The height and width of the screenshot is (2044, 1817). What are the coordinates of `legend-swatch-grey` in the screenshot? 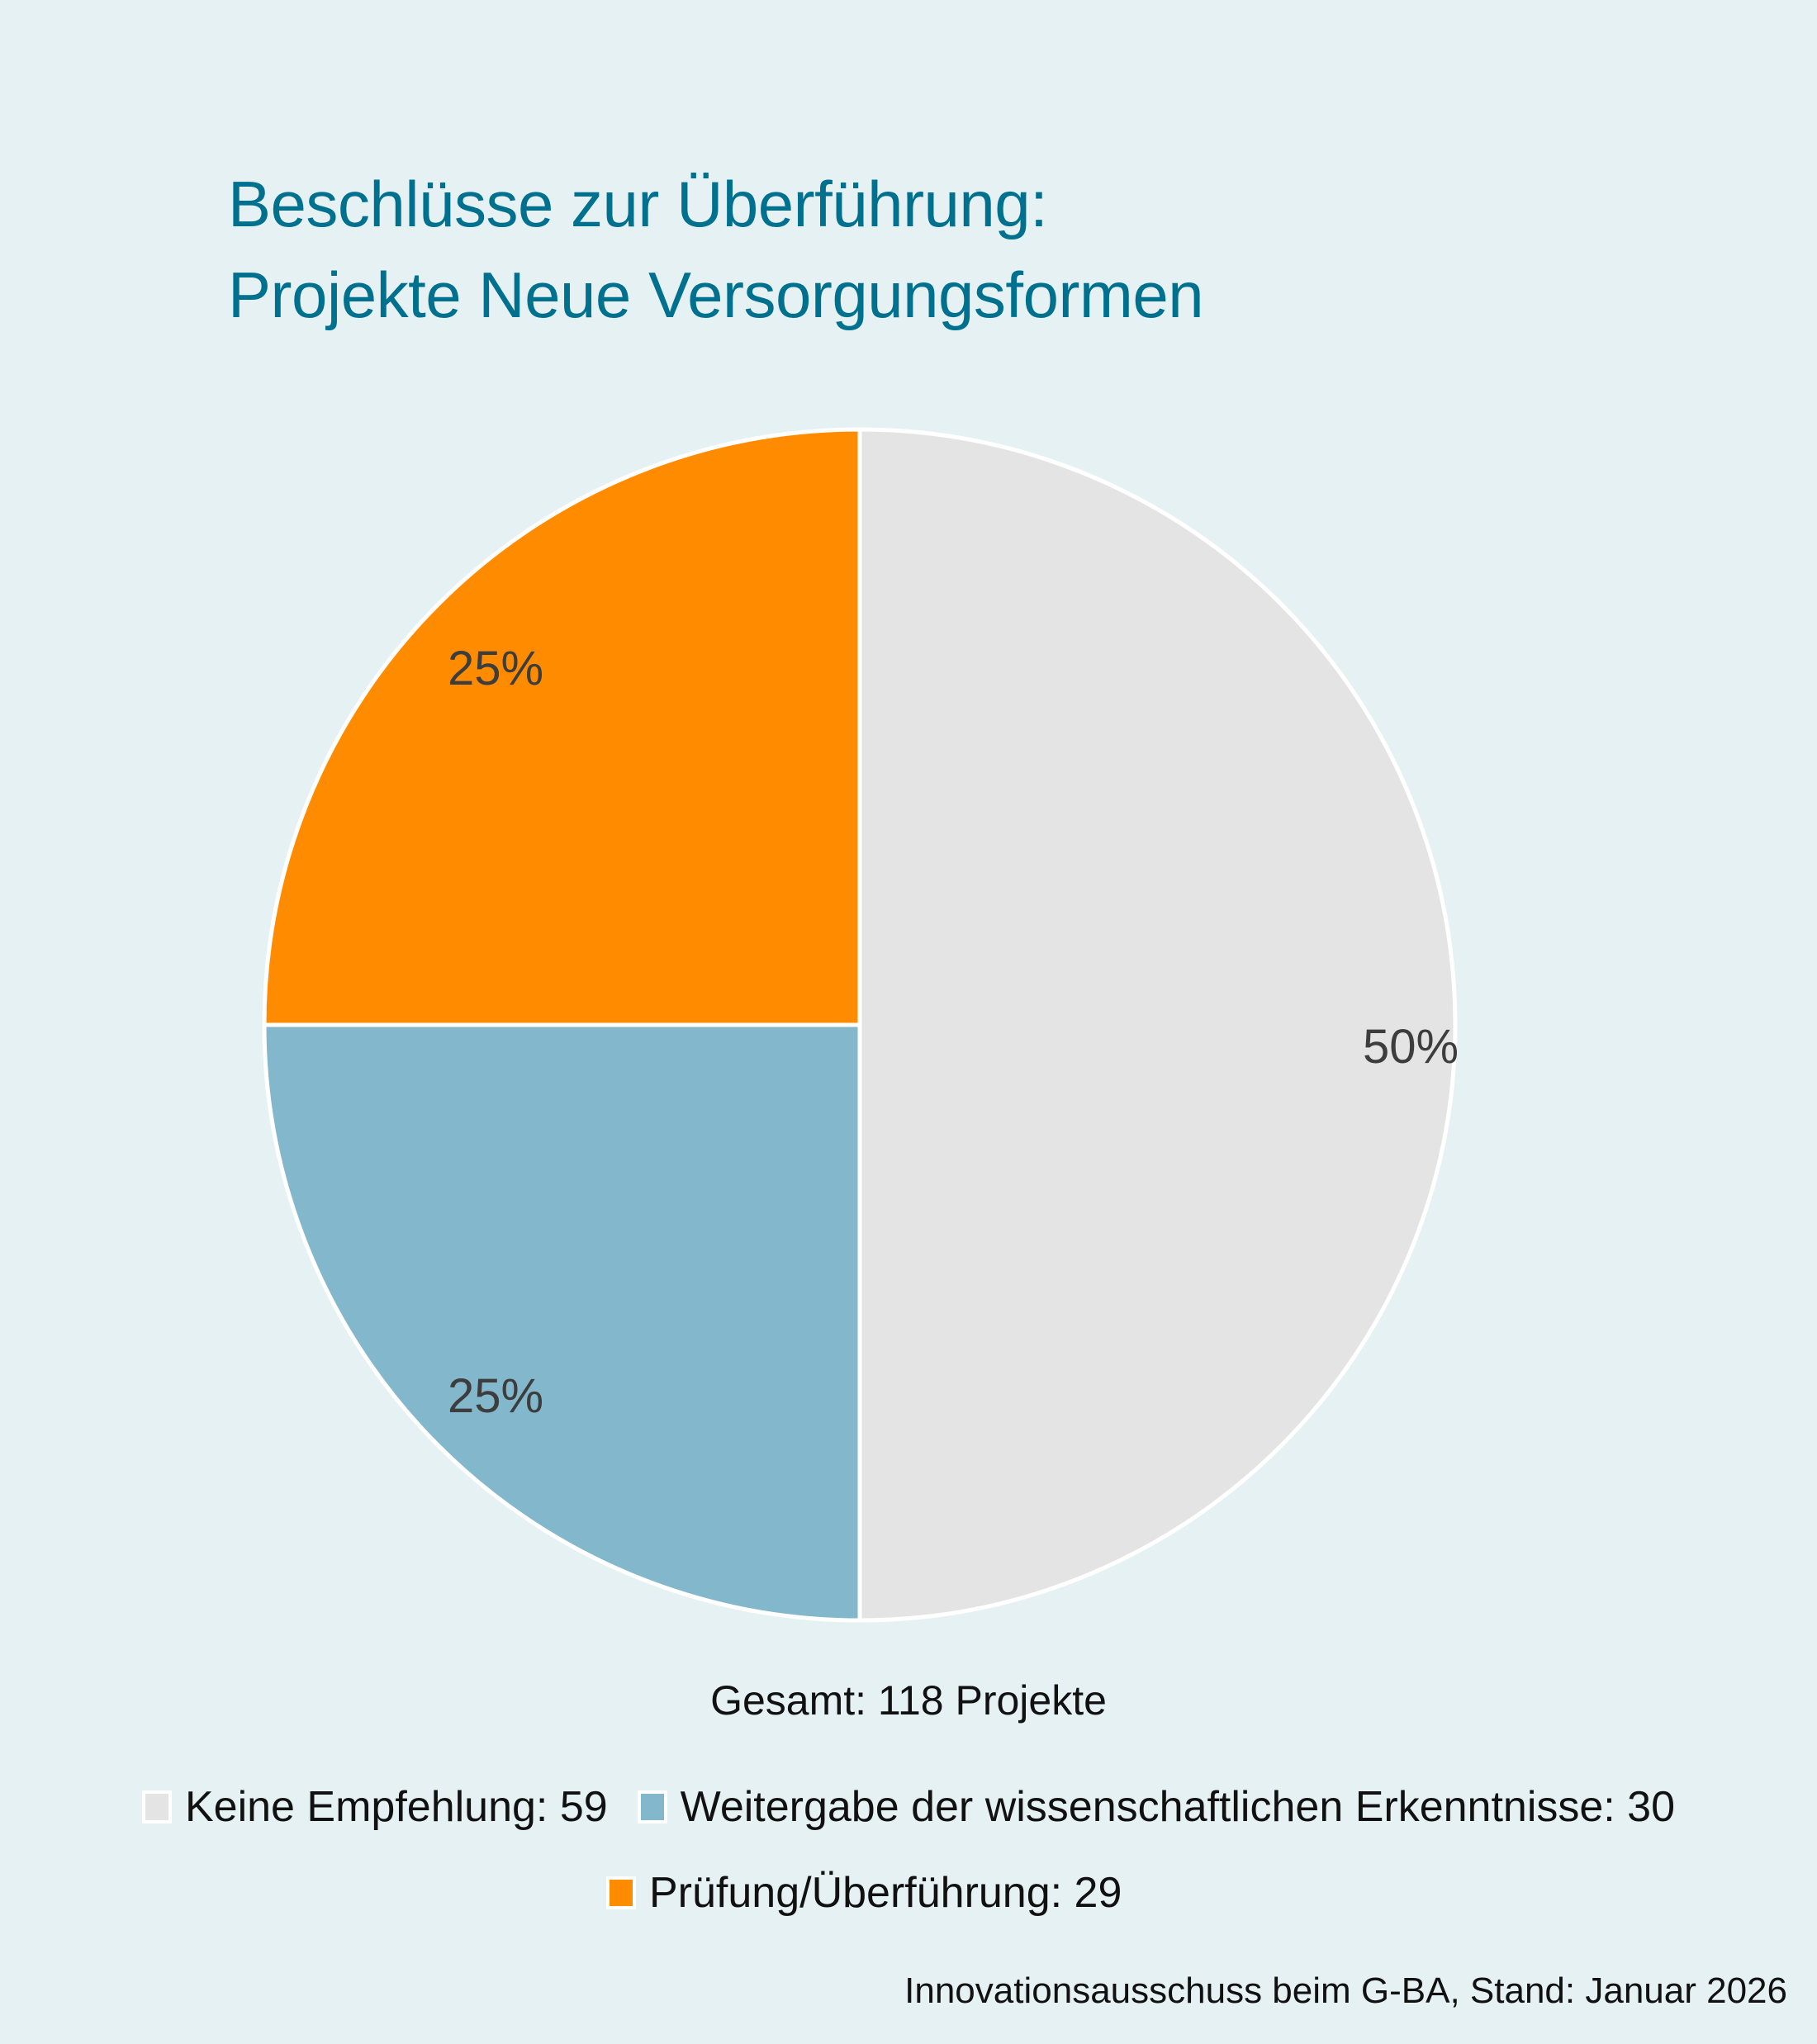 It's located at (156, 1806).